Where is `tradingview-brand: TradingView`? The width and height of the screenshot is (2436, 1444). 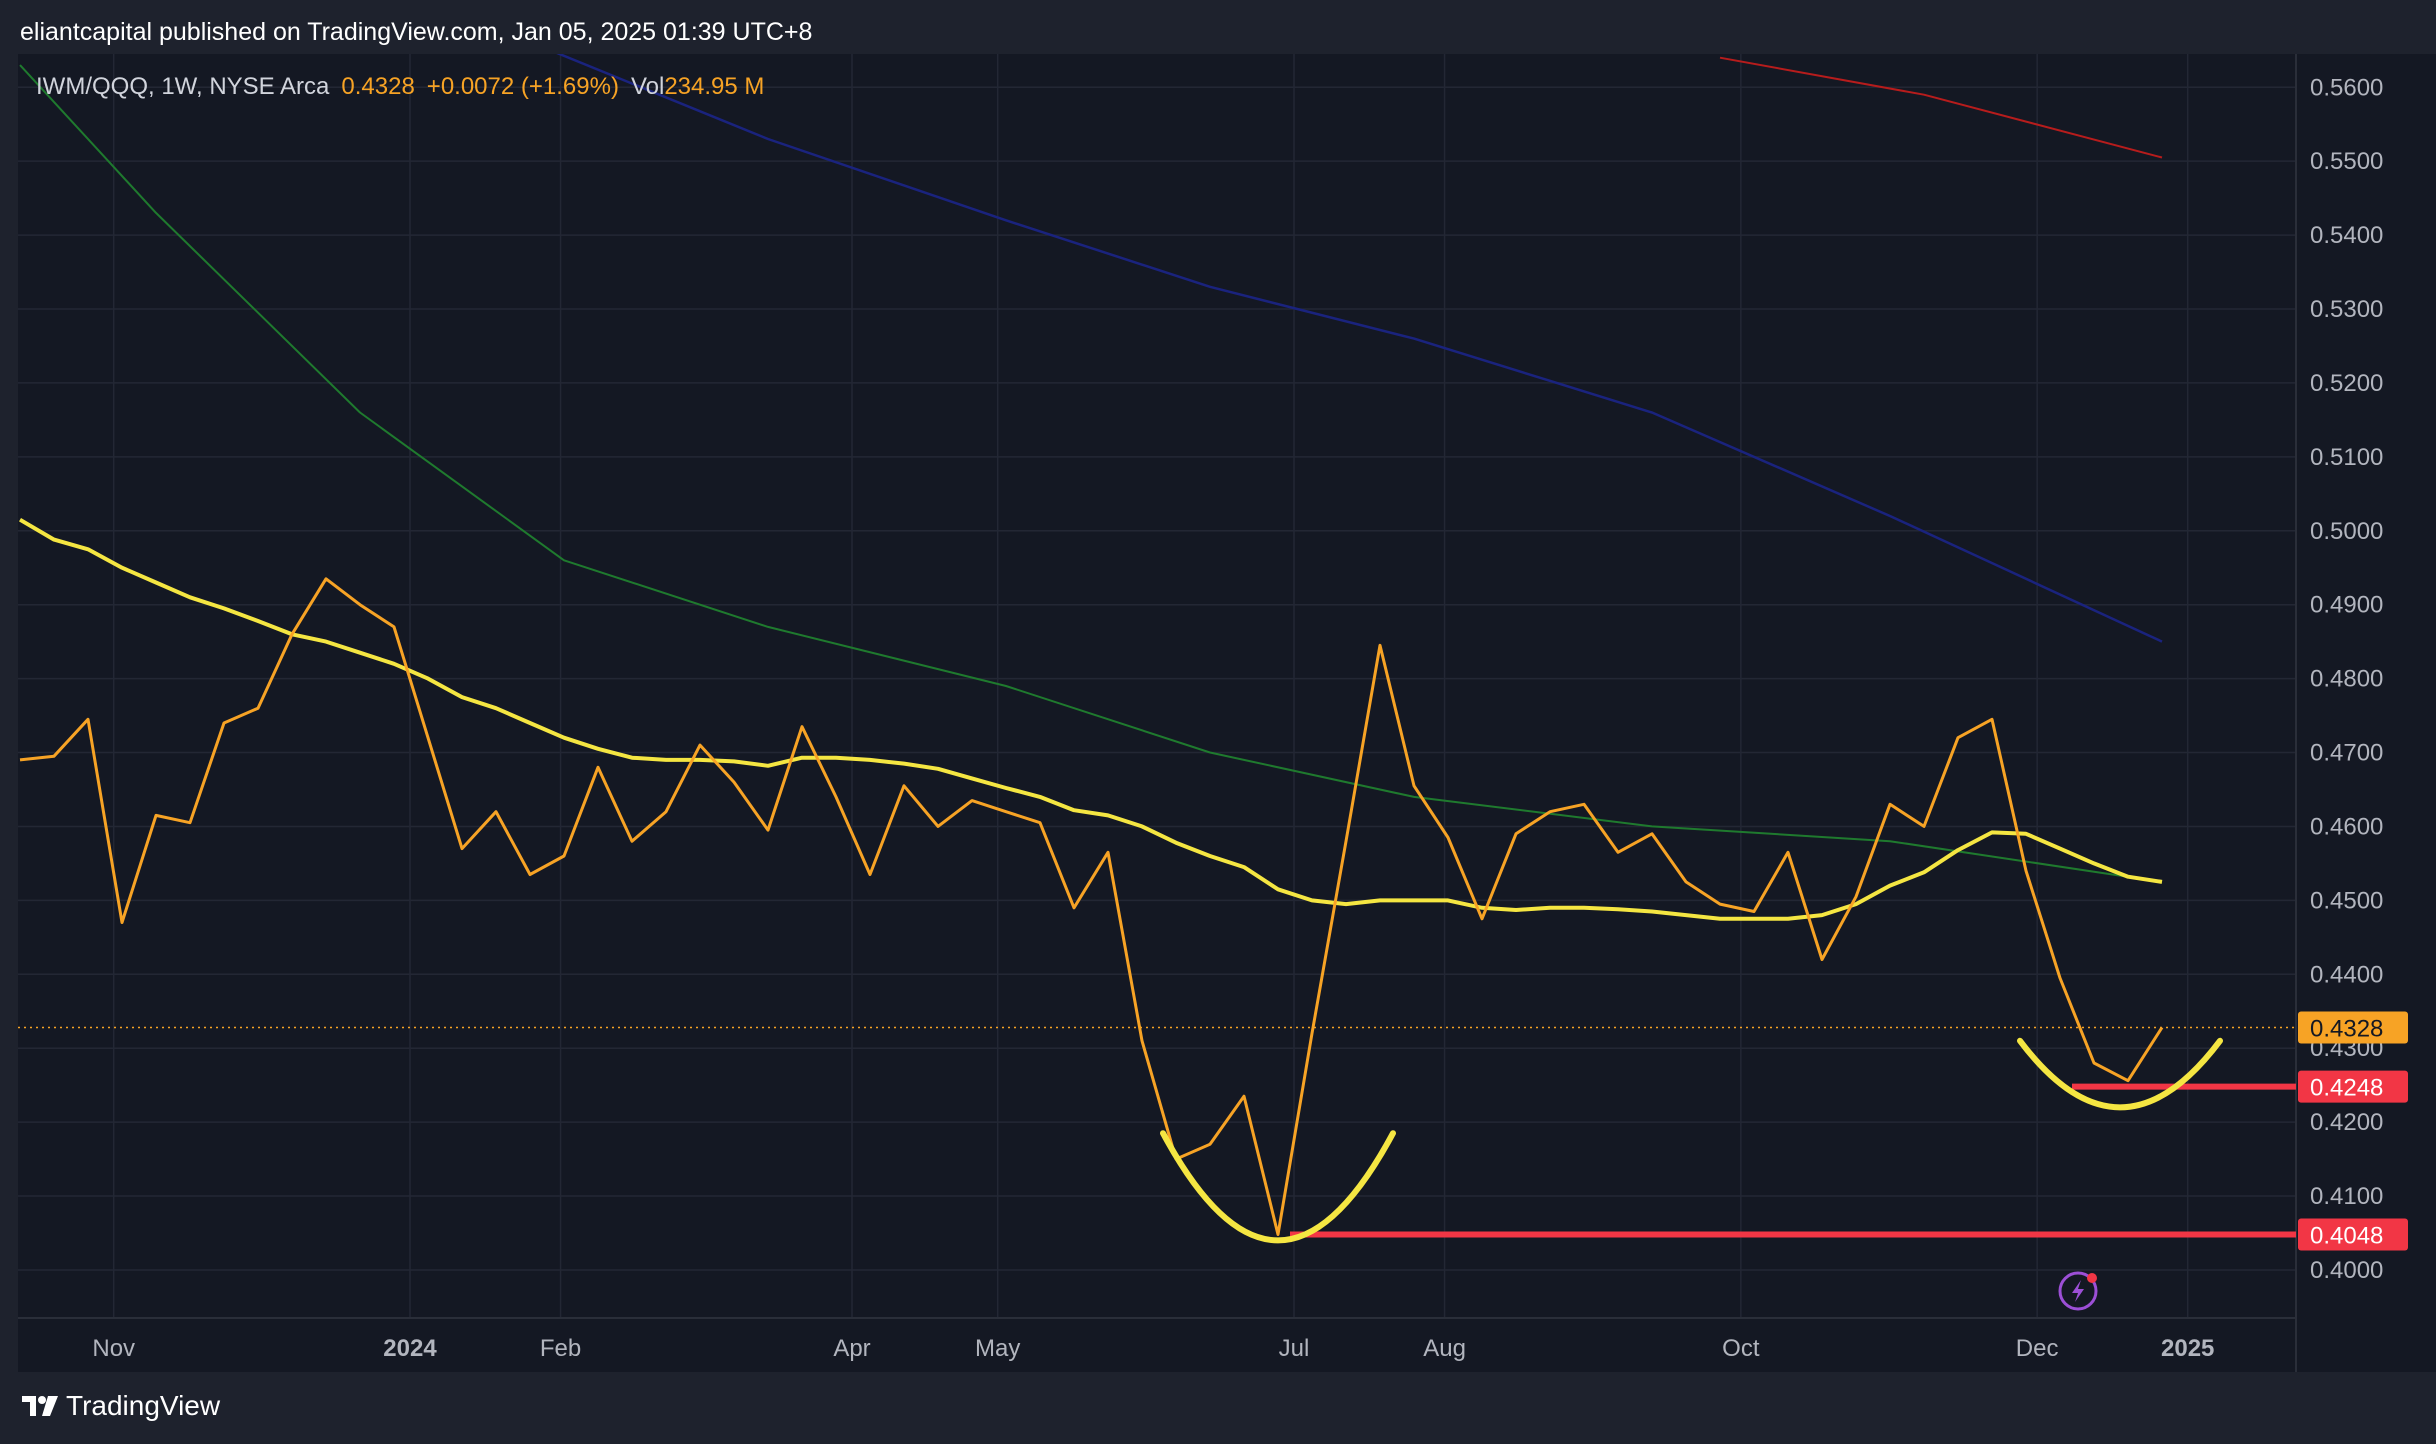 tradingview-brand: TradingView is located at coordinates (120, 1406).